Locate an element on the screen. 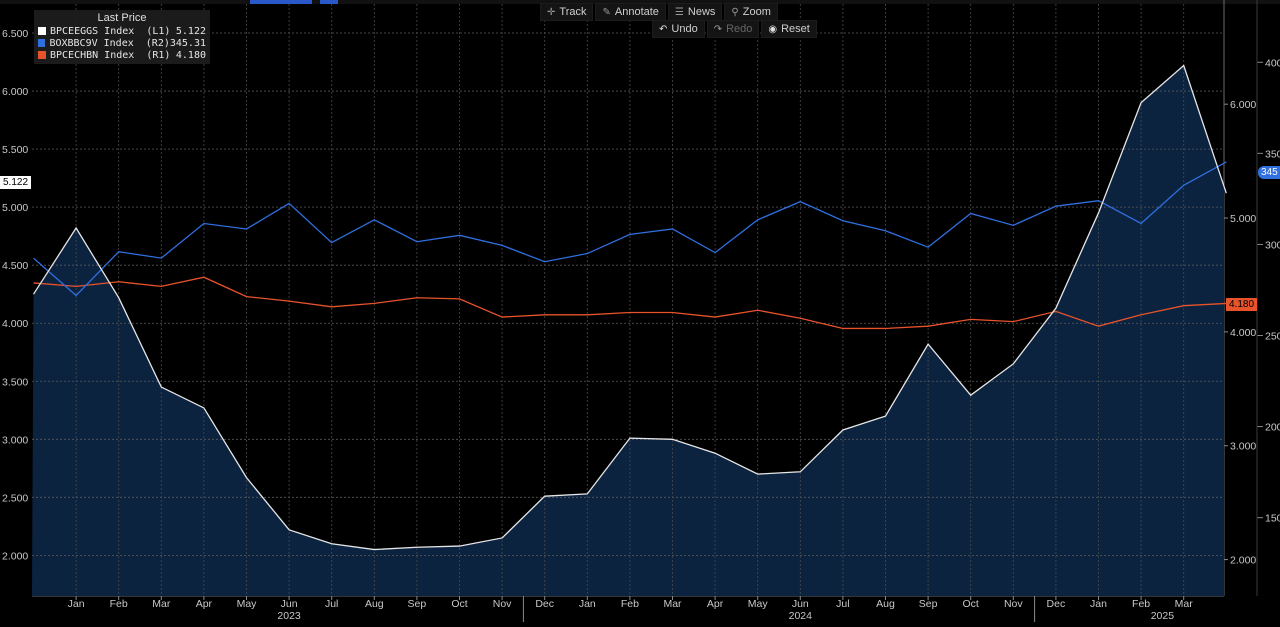 This screenshot has width=1280, height=627. legend-item-value: 345.31 is located at coordinates (187, 43).